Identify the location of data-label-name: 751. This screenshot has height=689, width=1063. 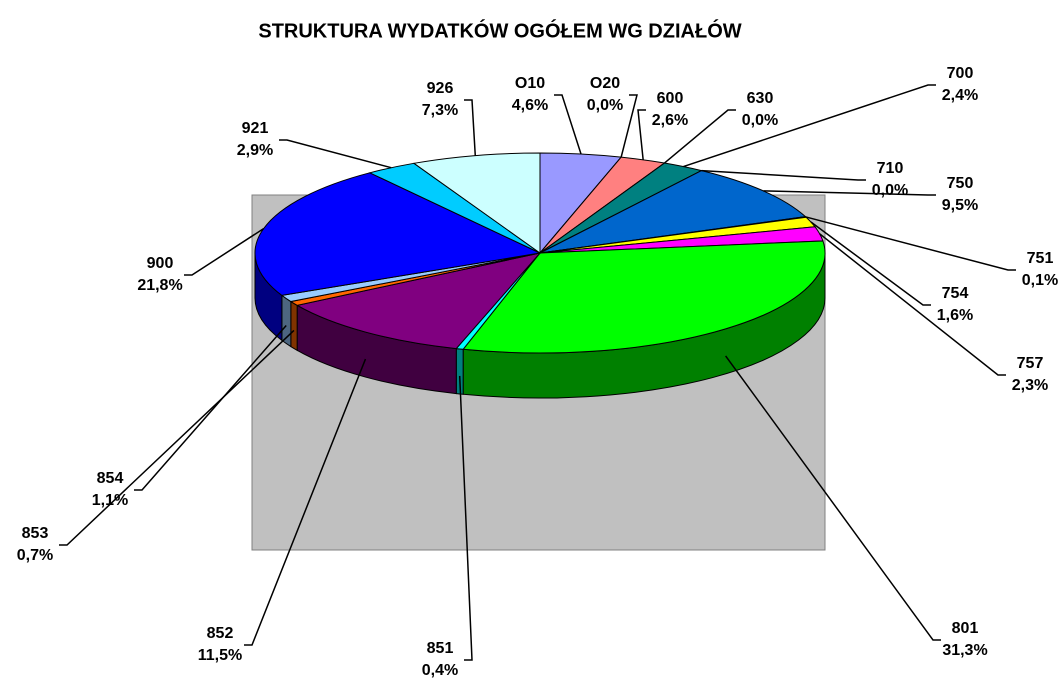
(1040, 258).